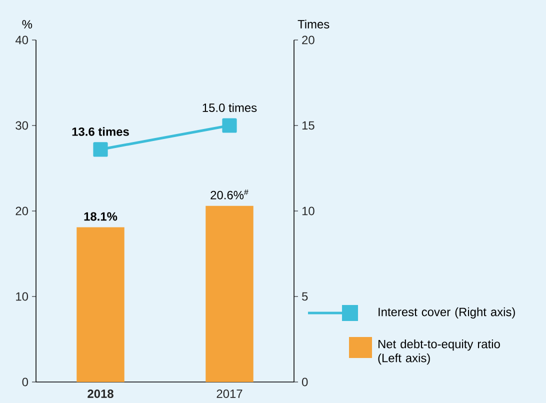  I want to click on y-tick-label: 30, so click(22, 125).